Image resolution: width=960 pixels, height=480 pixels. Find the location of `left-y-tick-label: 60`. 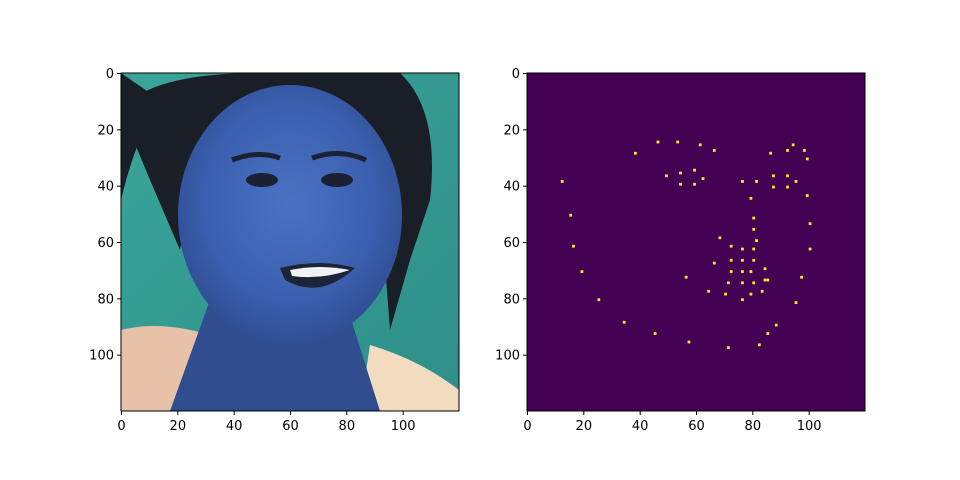

left-y-tick-label: 60 is located at coordinates (105, 243).